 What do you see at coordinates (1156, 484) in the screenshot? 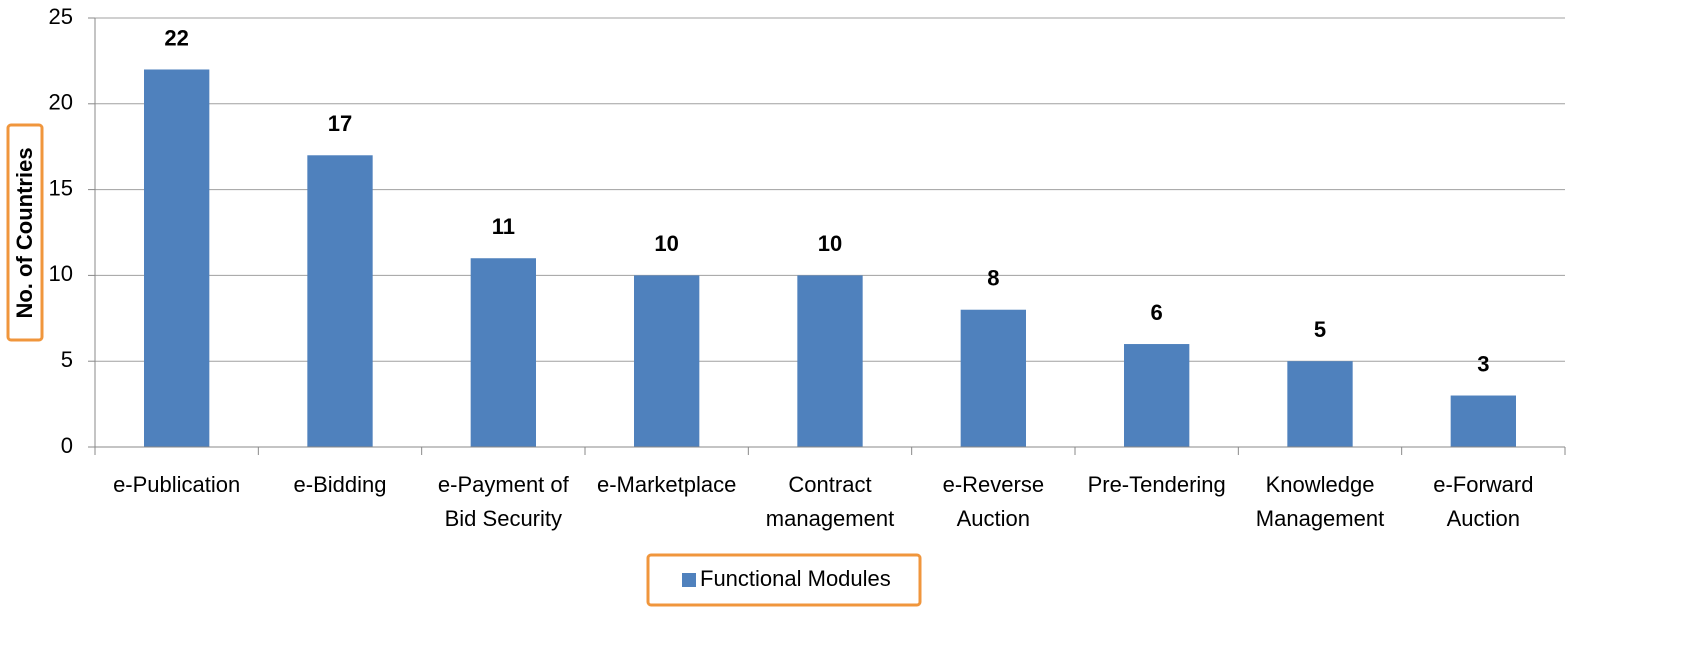
I see `x-tick-label: Pre-Tendering` at bounding box center [1156, 484].